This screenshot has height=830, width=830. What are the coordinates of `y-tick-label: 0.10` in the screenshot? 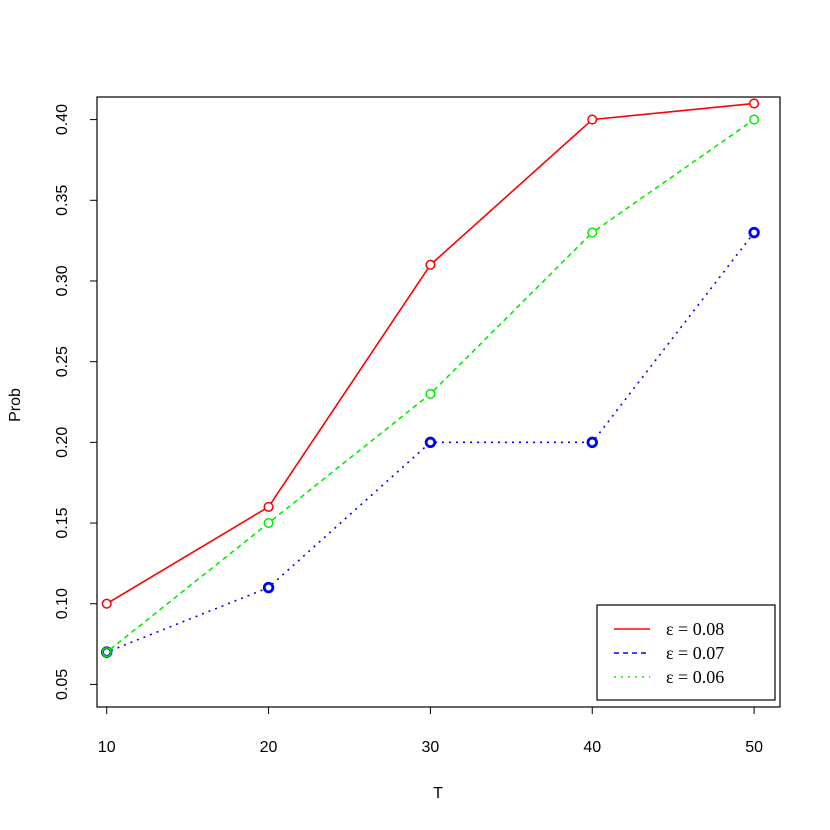 It's located at (62, 603).